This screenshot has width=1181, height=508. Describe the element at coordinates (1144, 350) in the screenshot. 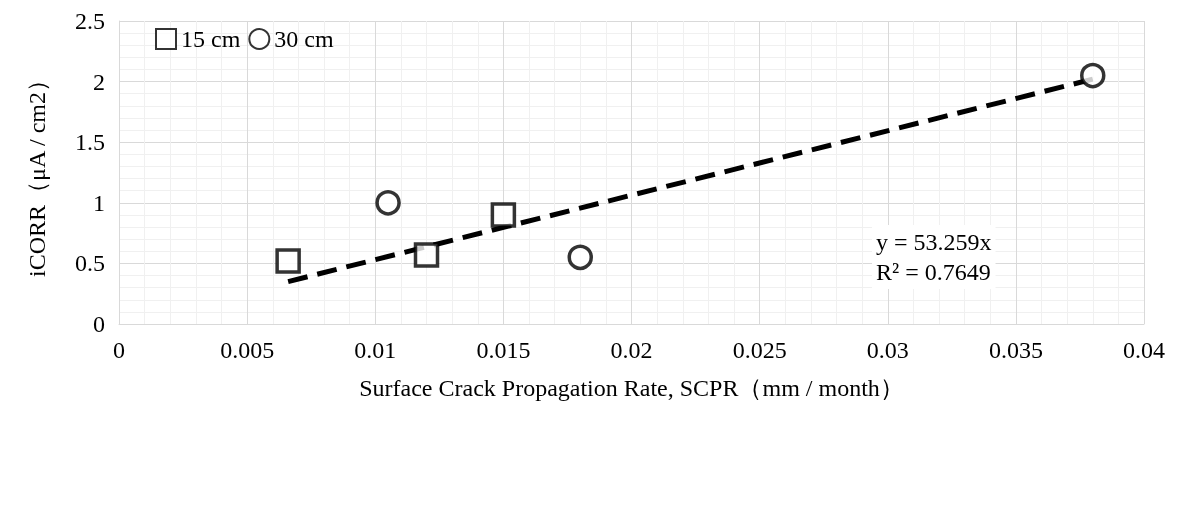

I see `x-tick-label: 0.04` at that location.